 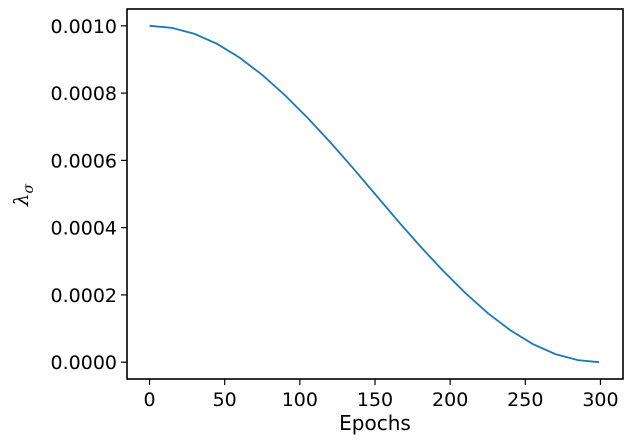 What do you see at coordinates (450, 400) in the screenshot?
I see `x-tick-label: 200` at bounding box center [450, 400].